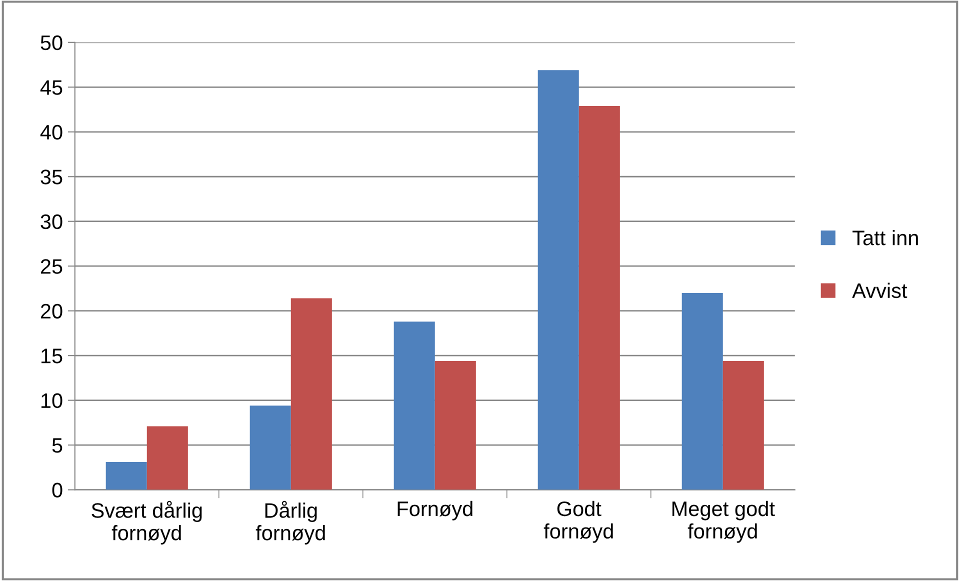 The image size is (960, 581). What do you see at coordinates (57, 445) in the screenshot?
I see `y-tick-label: 5` at bounding box center [57, 445].